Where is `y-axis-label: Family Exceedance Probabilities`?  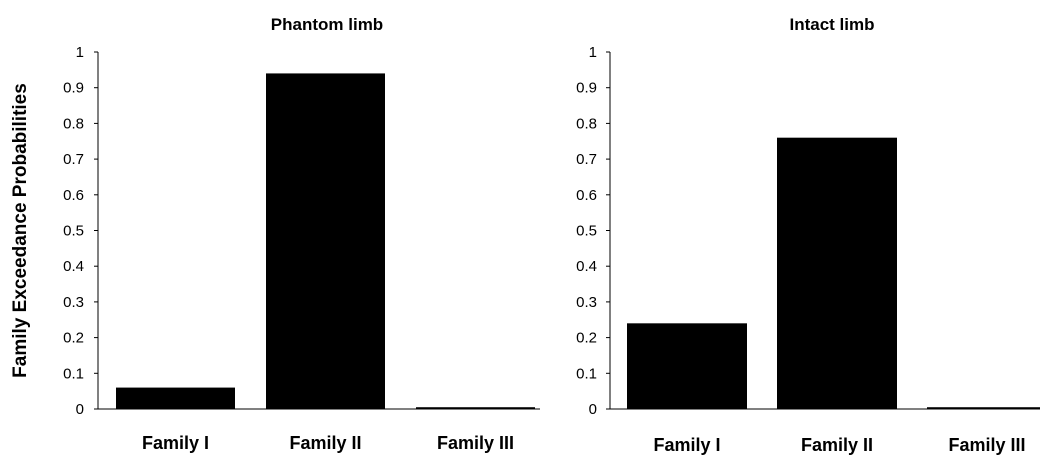
y-axis-label: Family Exceedance Probabilities is located at coordinates (20, 230).